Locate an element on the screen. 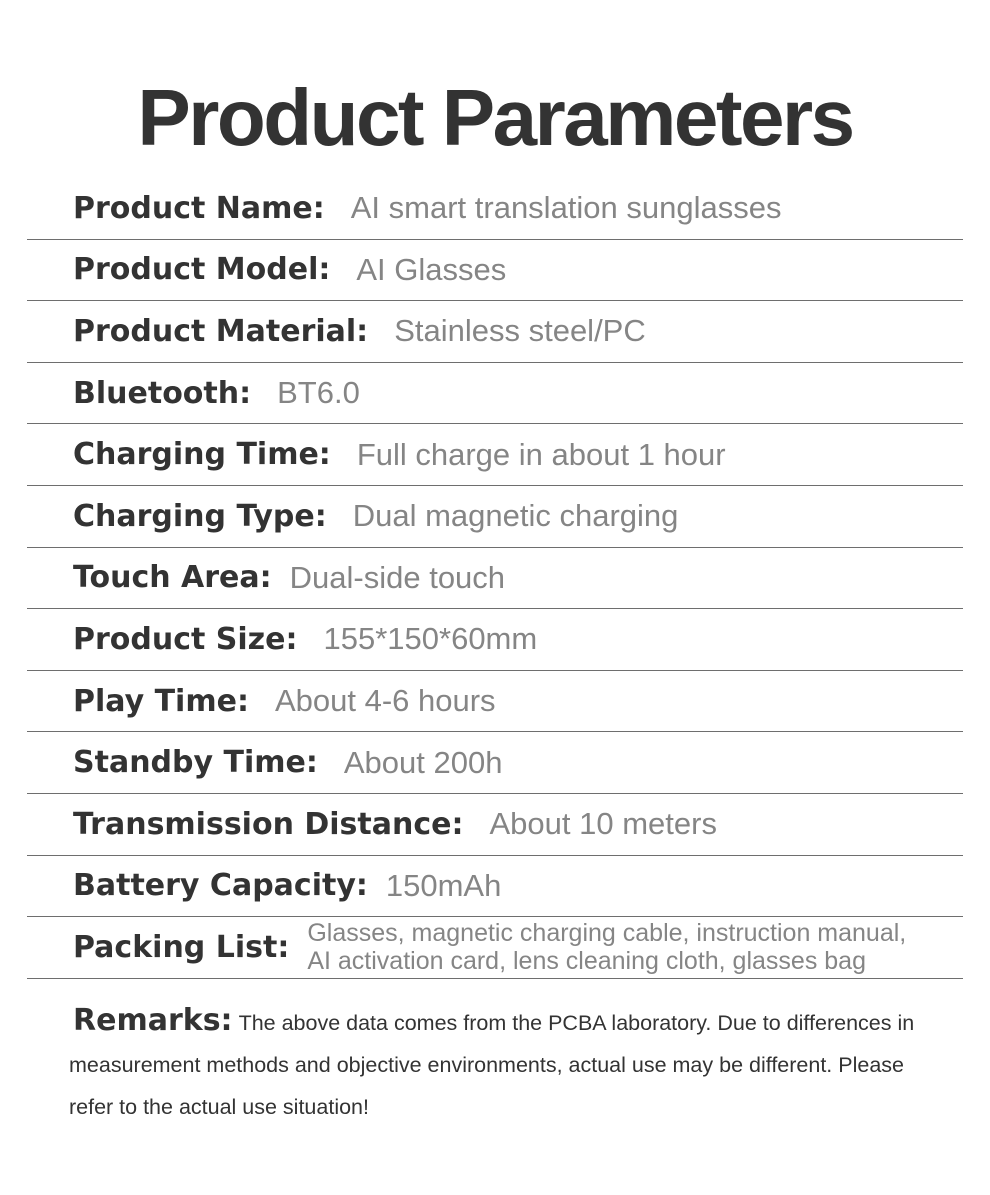  param-label: Product Model: is located at coordinates (202, 270).